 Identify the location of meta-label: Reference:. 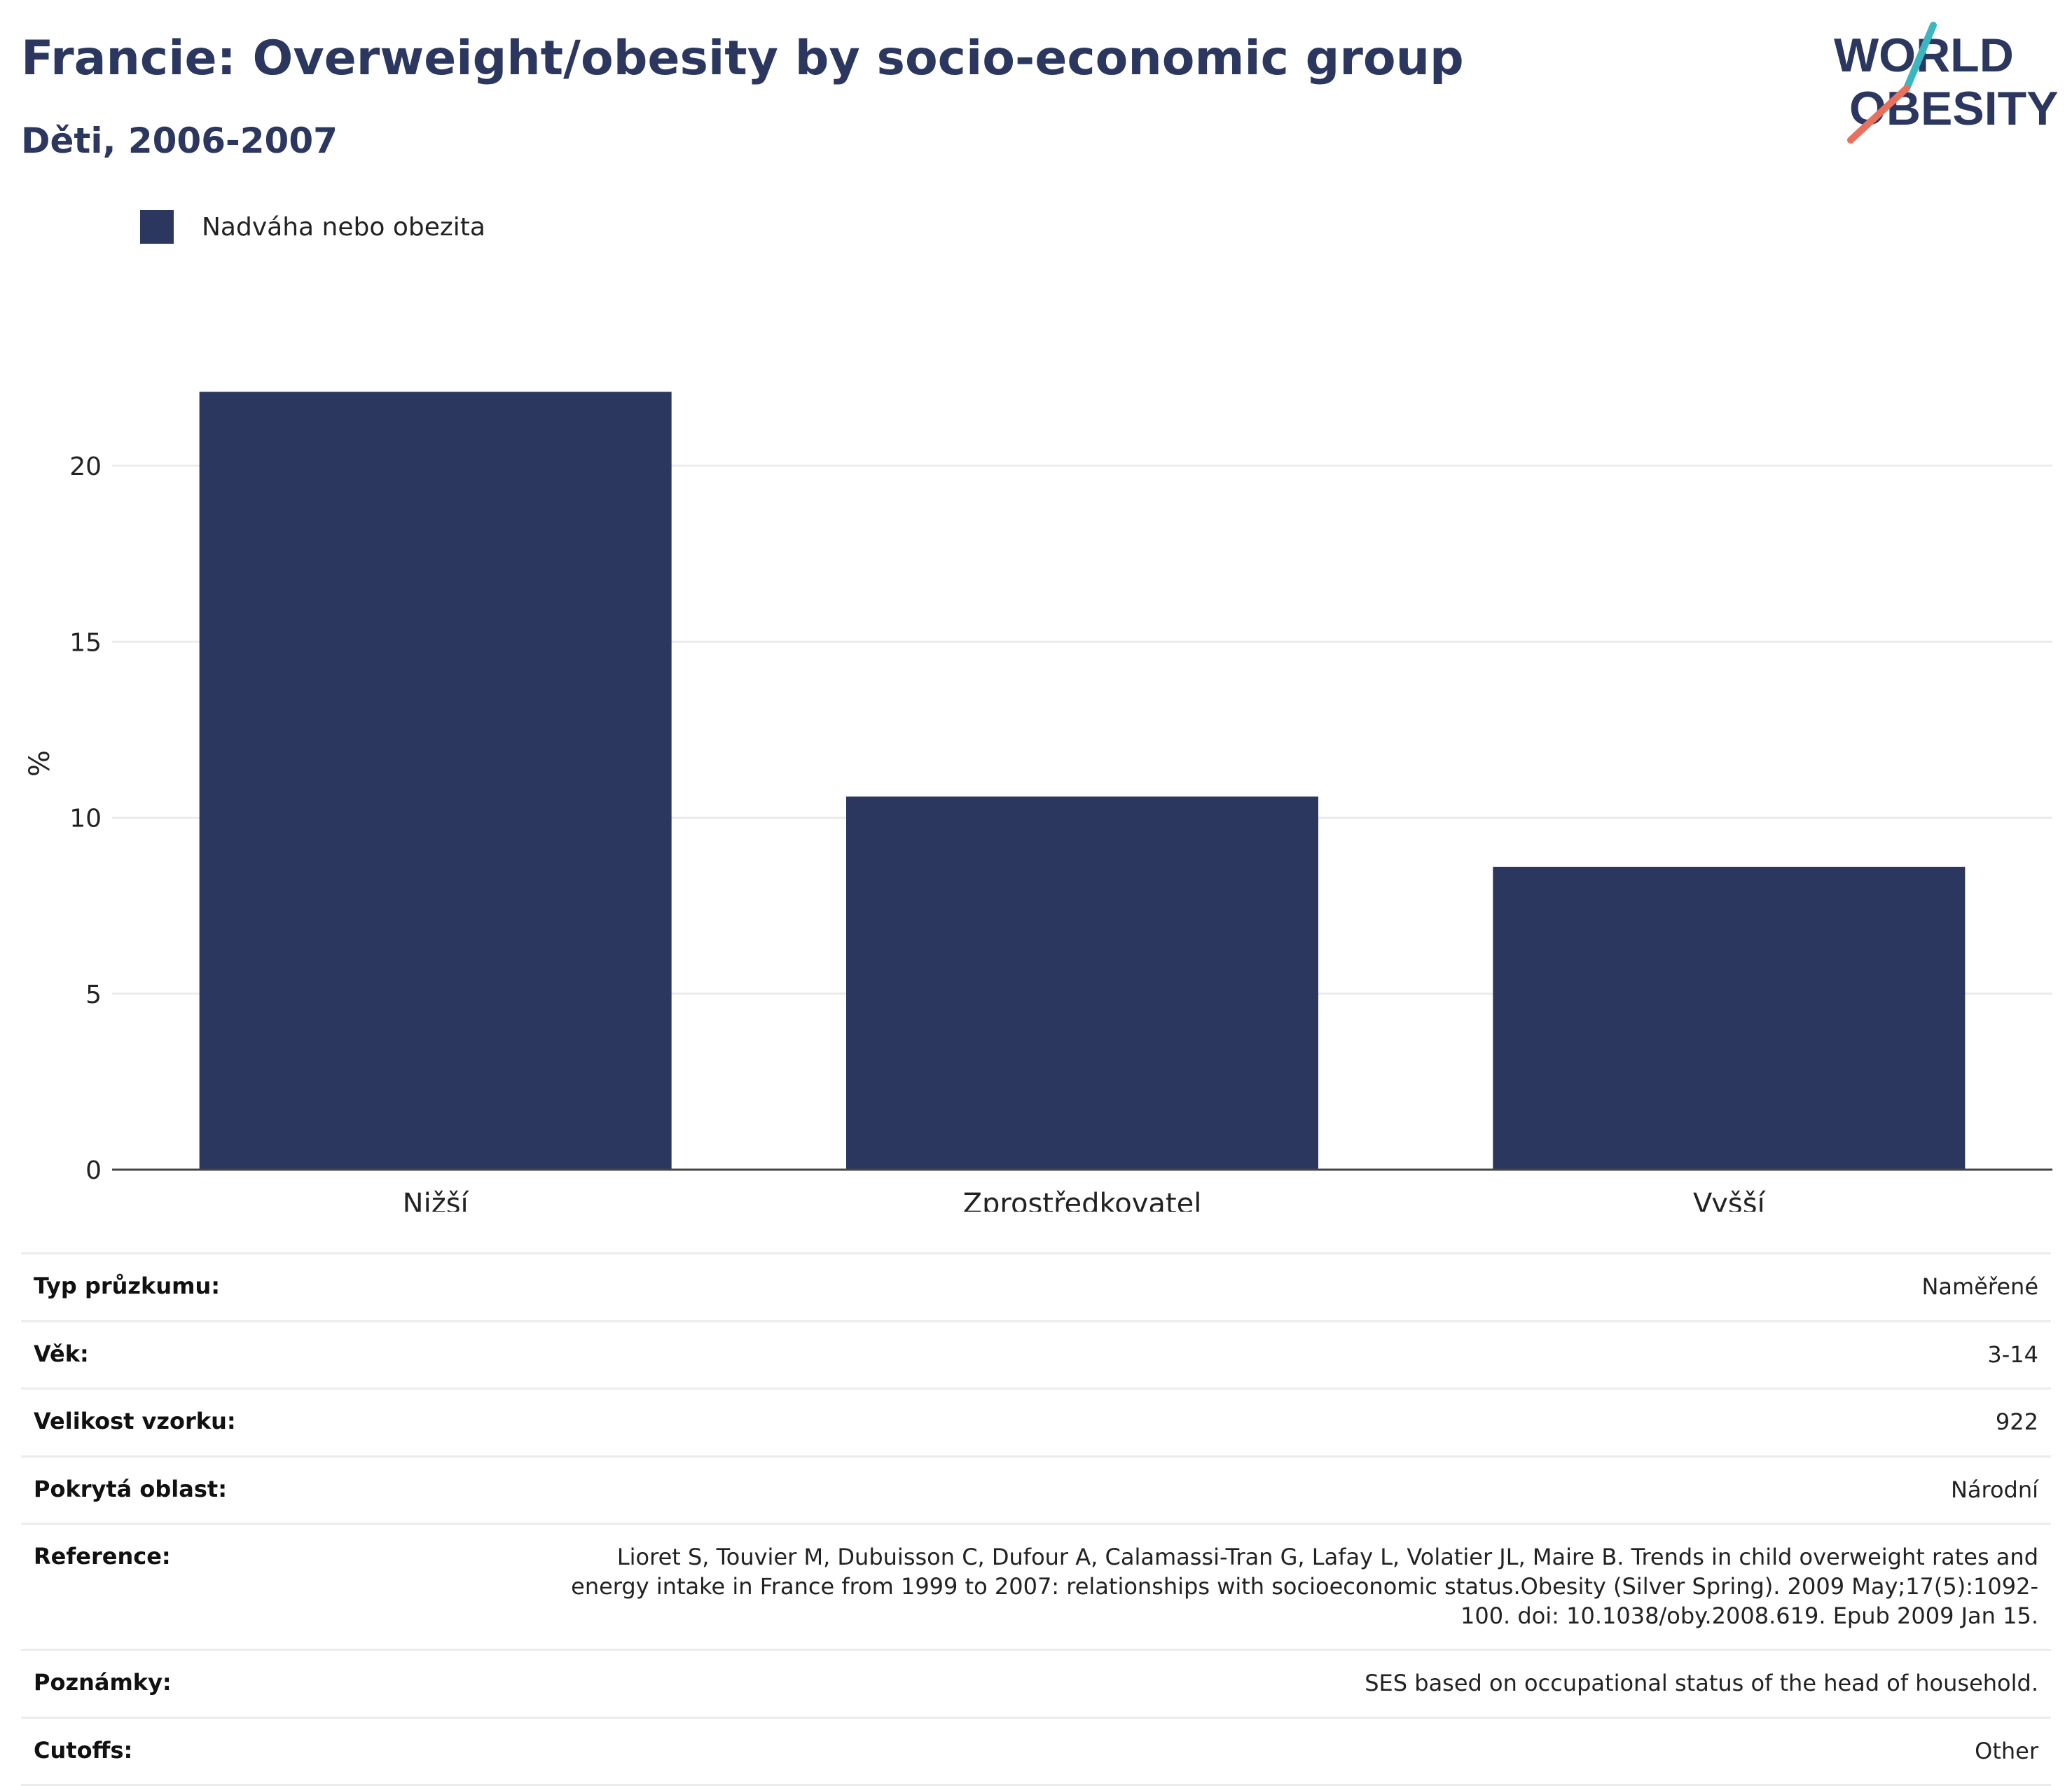
(279, 1587).